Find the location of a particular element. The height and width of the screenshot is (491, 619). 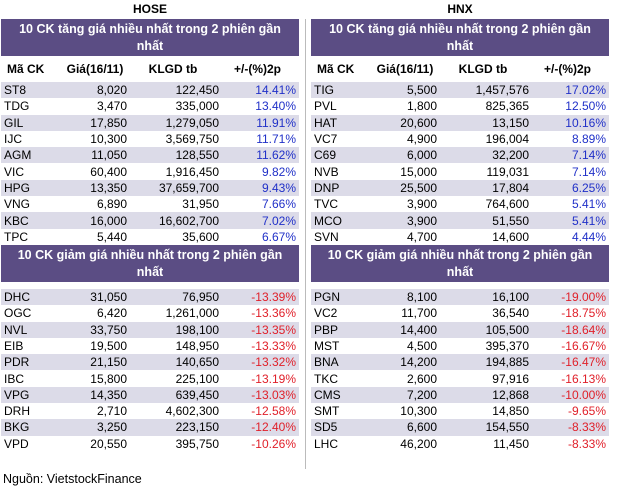

ticker-cell: NVB is located at coordinates (326, 171).